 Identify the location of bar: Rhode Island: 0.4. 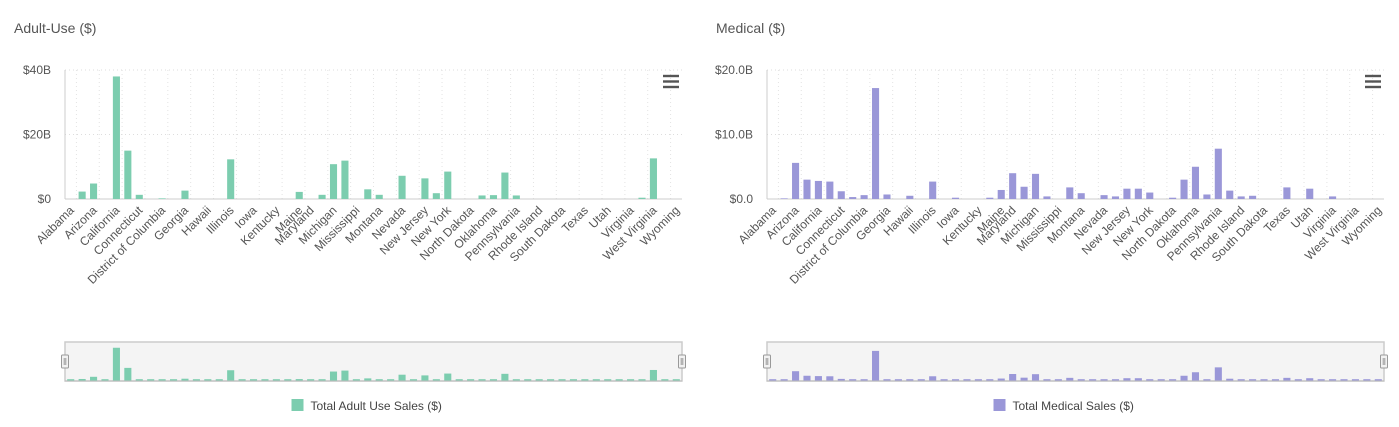
(1241, 197).